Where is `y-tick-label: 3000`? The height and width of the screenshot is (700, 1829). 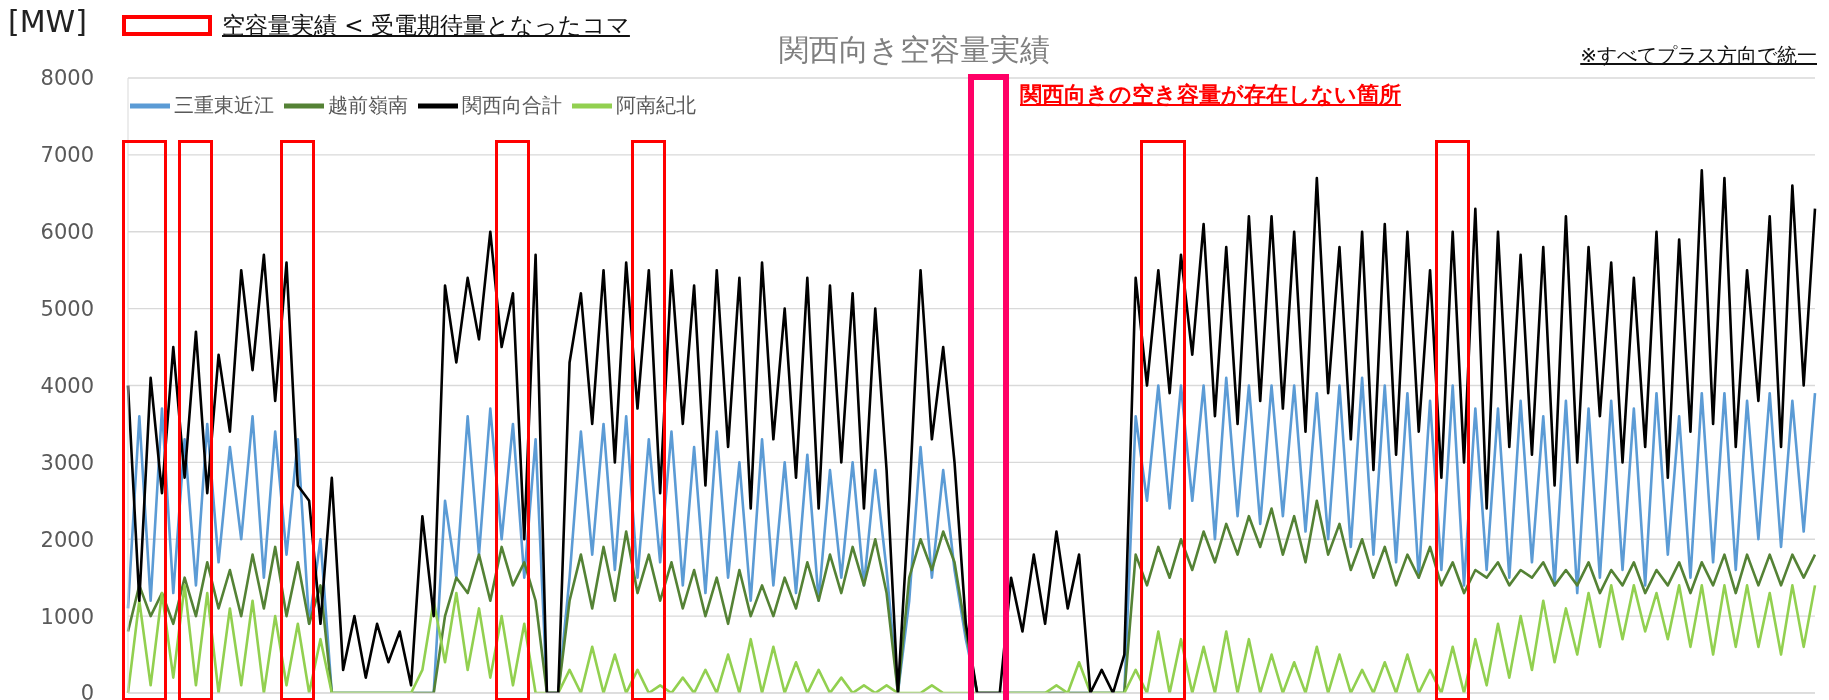
y-tick-label: 3000 is located at coordinates (67, 462).